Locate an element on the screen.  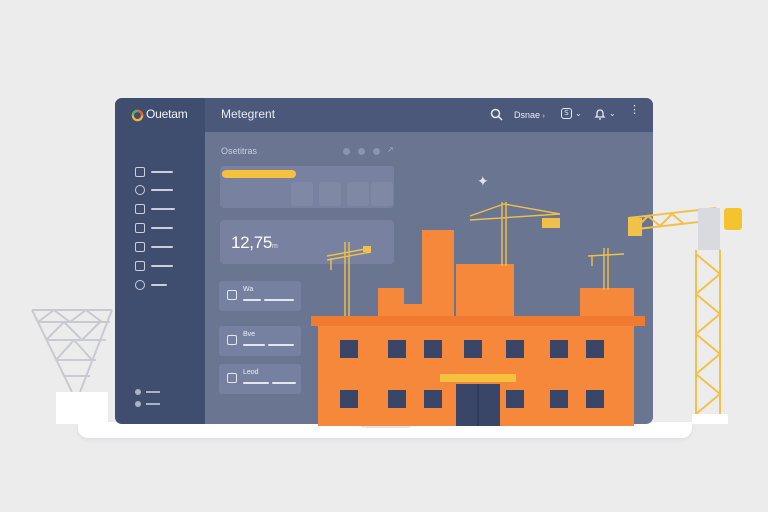
pin-icon: ↗ is located at coordinates (390, 149).